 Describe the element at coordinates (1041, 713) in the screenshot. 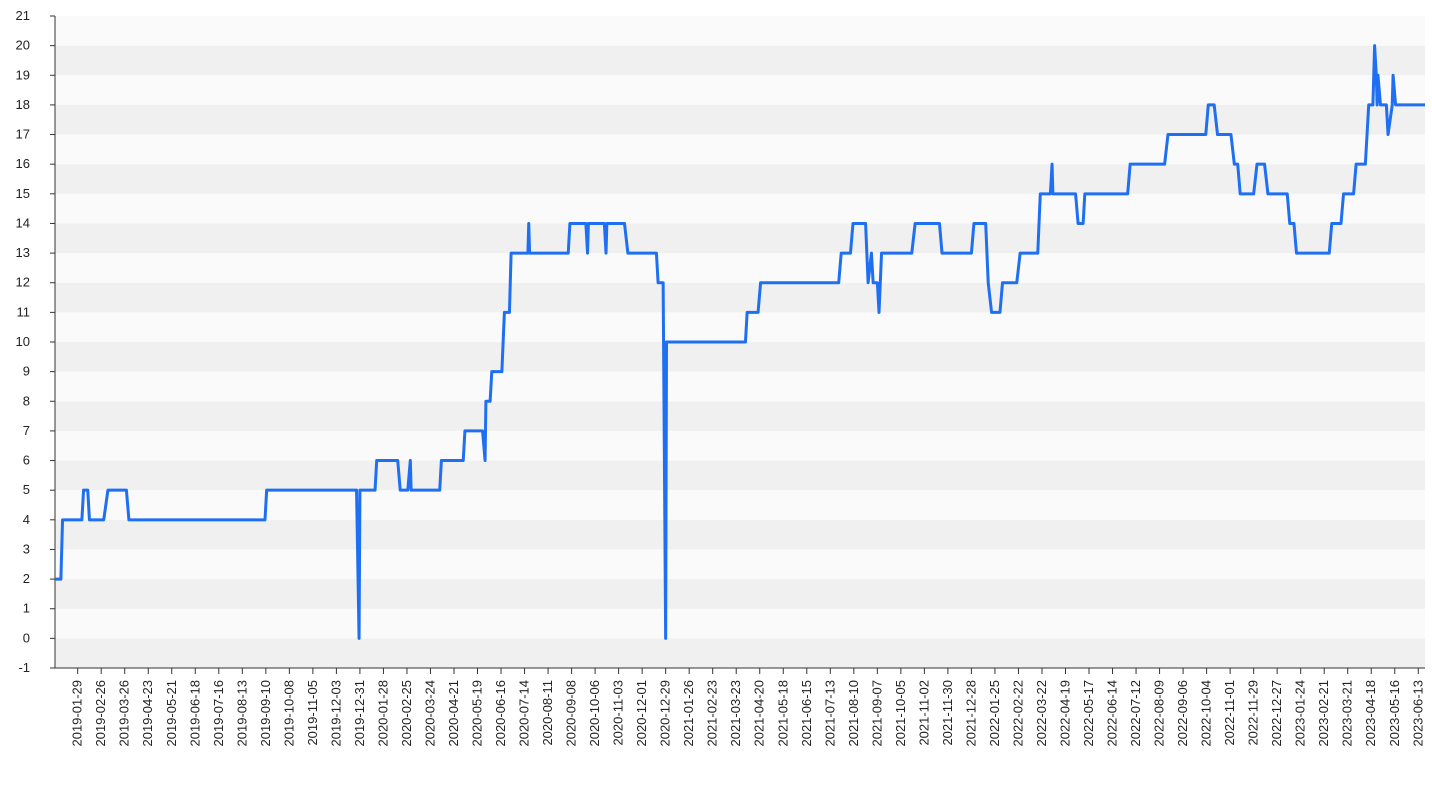

I see `x-tick-label: 2022-03-22` at that location.